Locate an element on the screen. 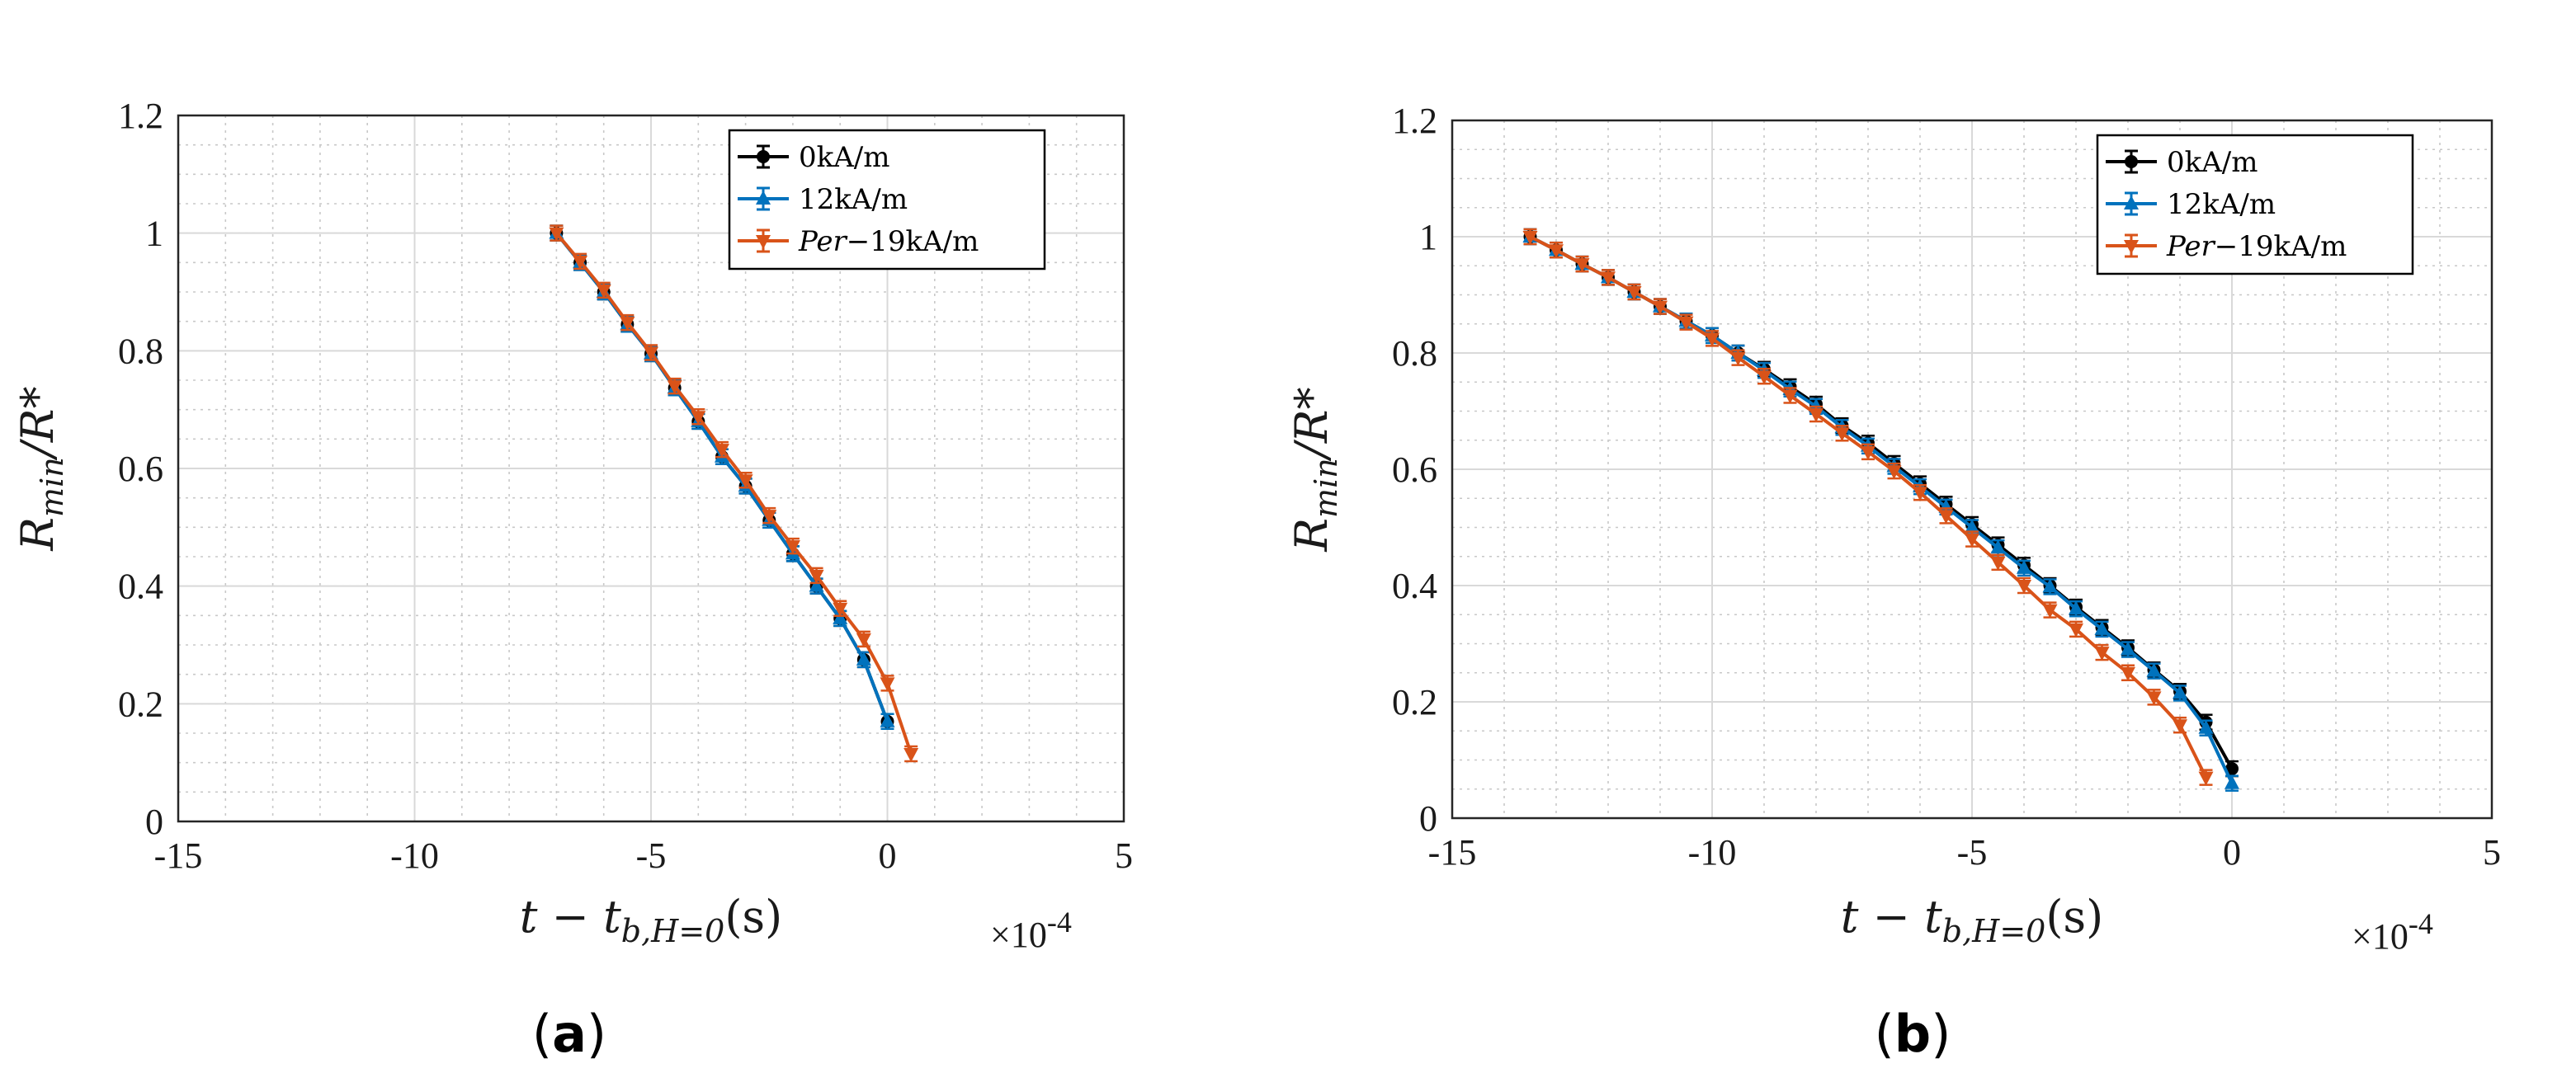  x-axis-label: t − tb,H=0(s) is located at coordinates (651, 920).